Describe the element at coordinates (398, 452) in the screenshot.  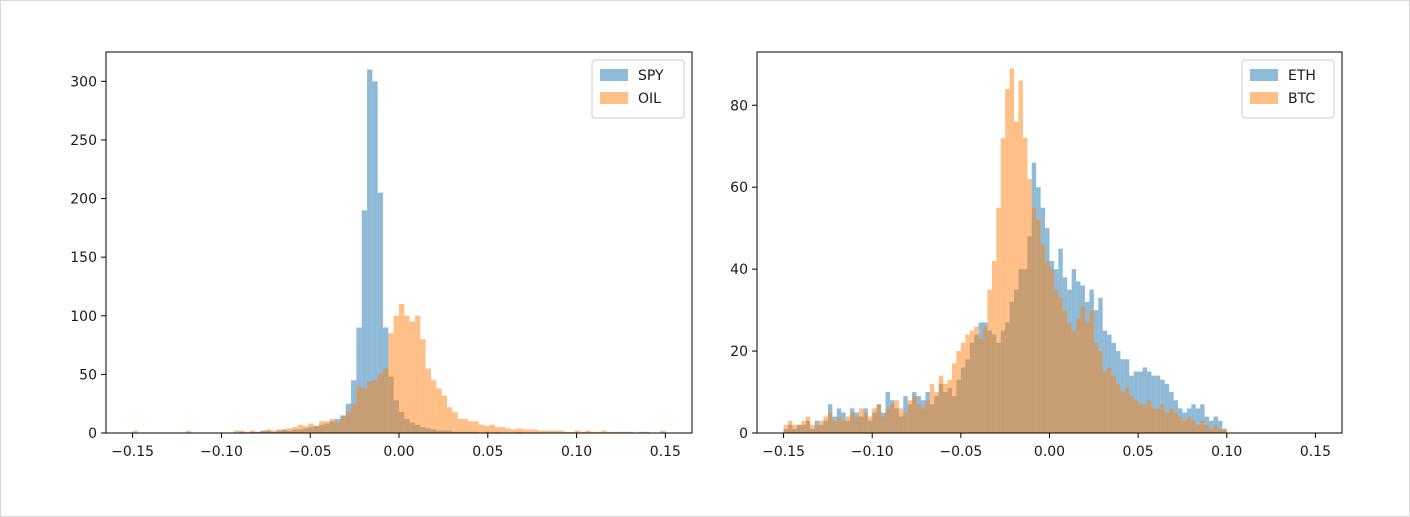
I see `x-tick-label: 0.00` at that location.